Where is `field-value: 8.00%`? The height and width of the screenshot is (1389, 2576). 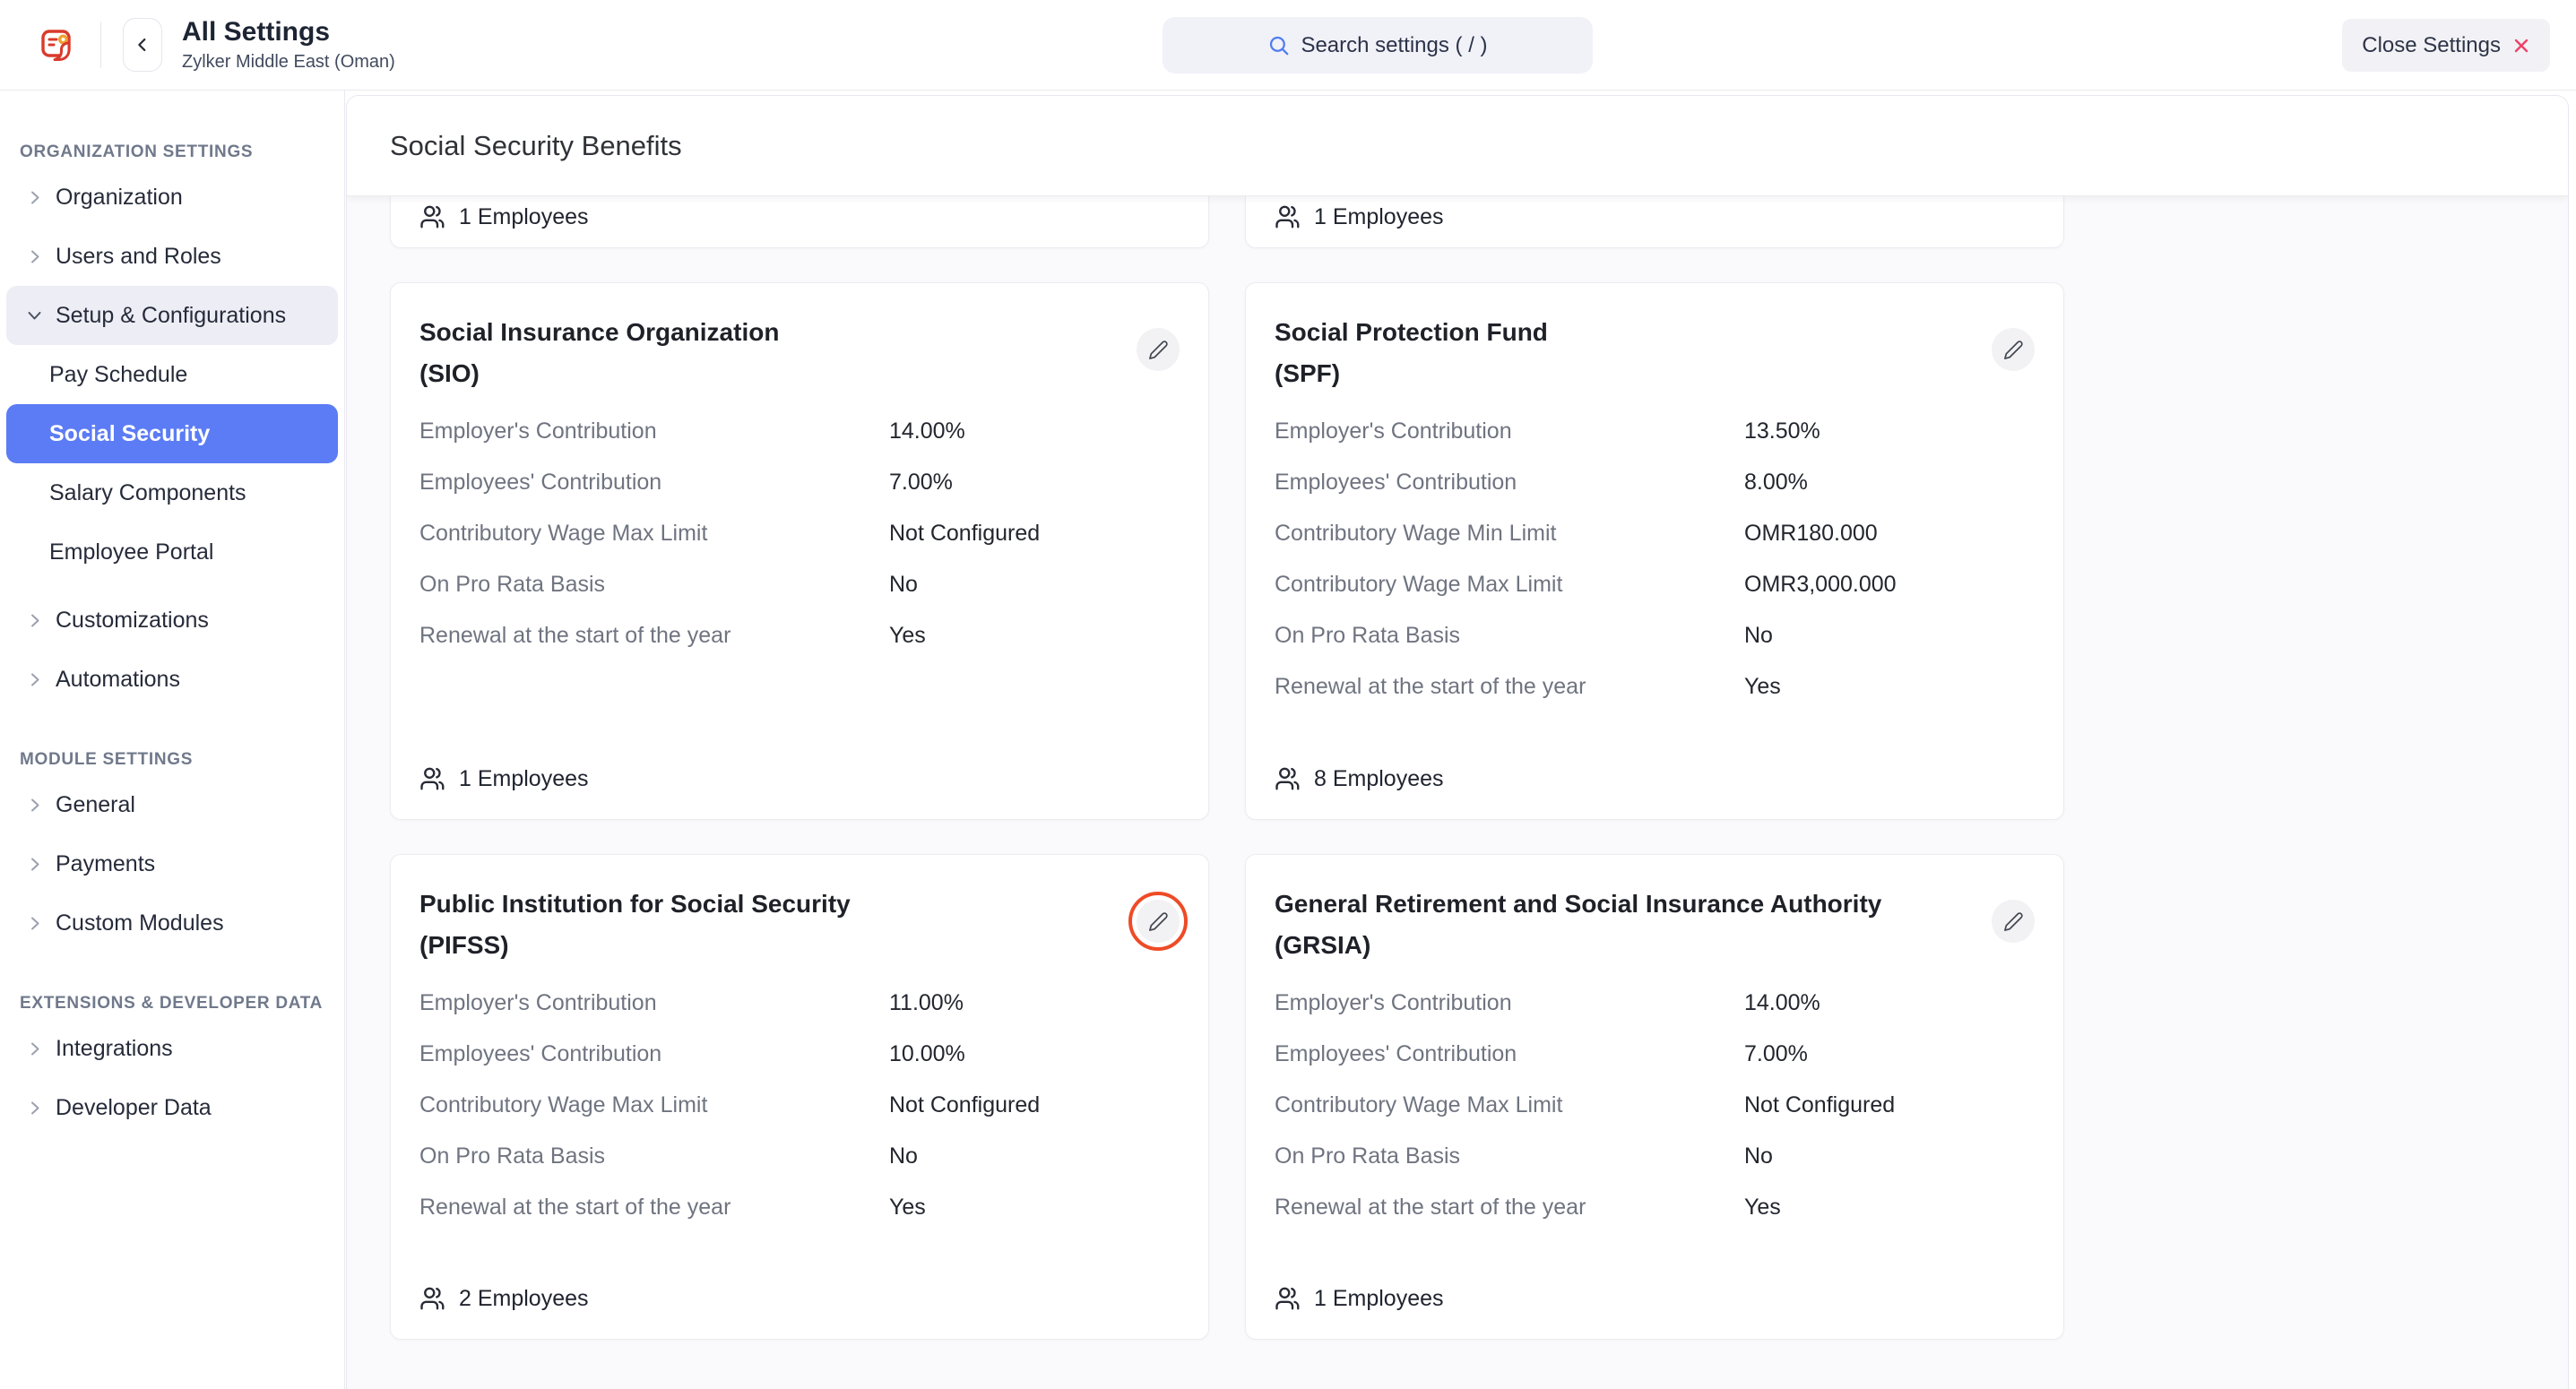
field-value: 8.00% is located at coordinates (1776, 483).